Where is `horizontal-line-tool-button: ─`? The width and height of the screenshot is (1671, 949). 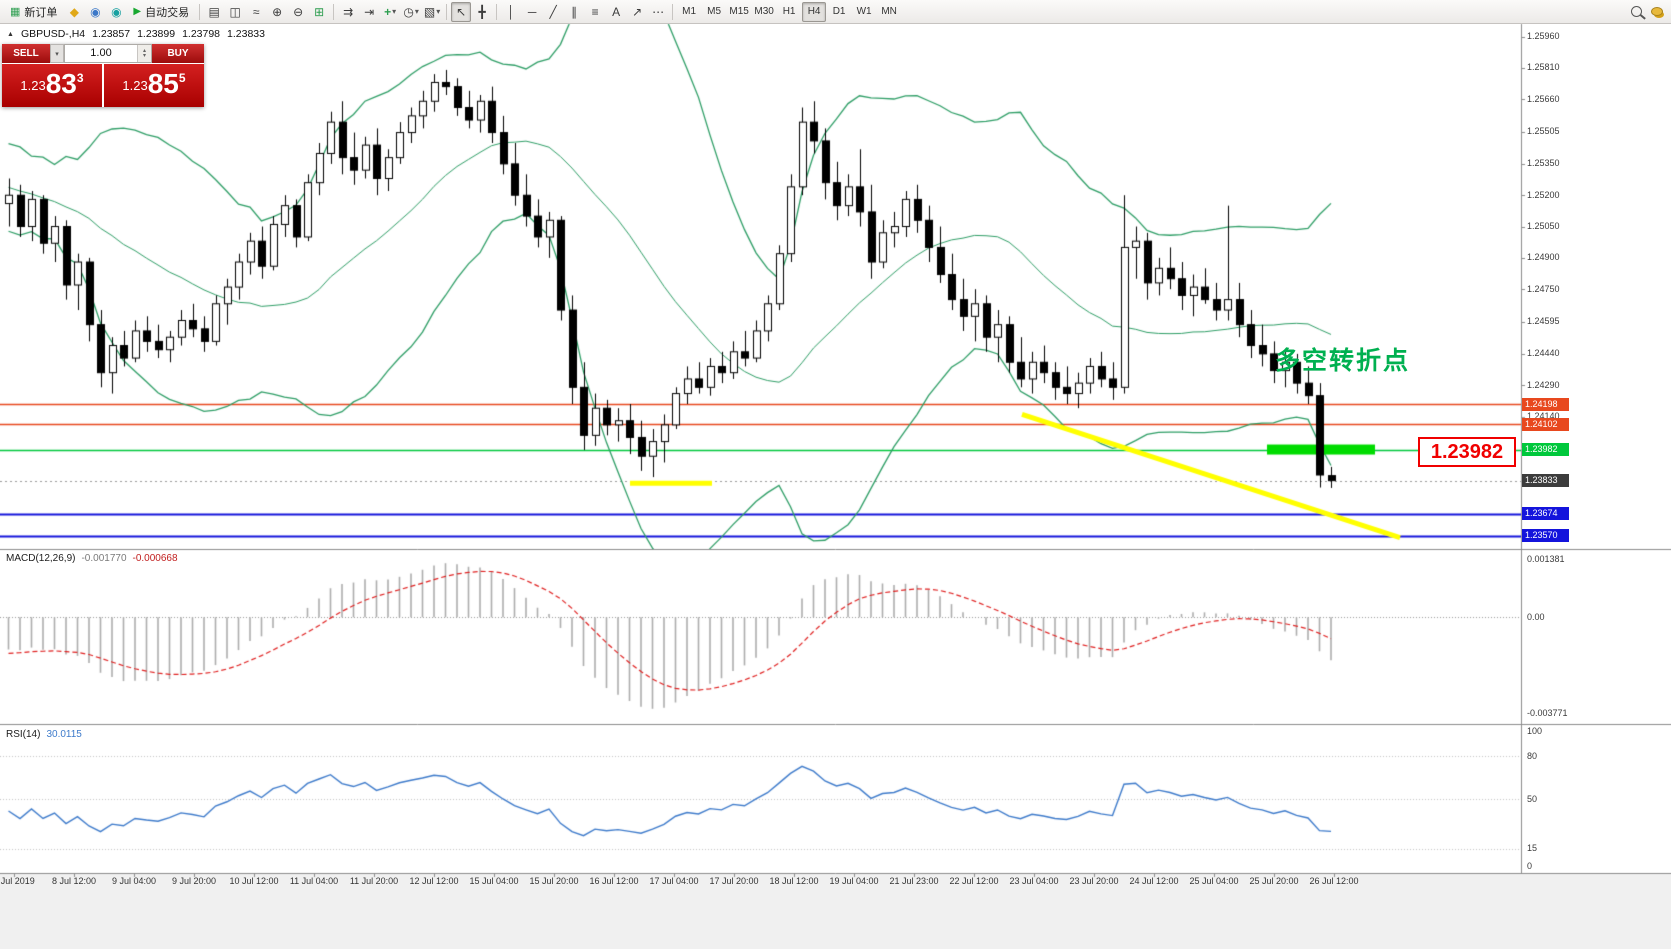
horizontal-line-tool-button: ─ is located at coordinates (532, 12).